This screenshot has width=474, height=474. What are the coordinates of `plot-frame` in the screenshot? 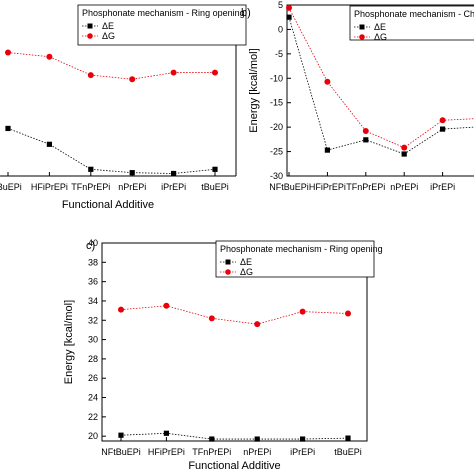 It's located at (380, 90).